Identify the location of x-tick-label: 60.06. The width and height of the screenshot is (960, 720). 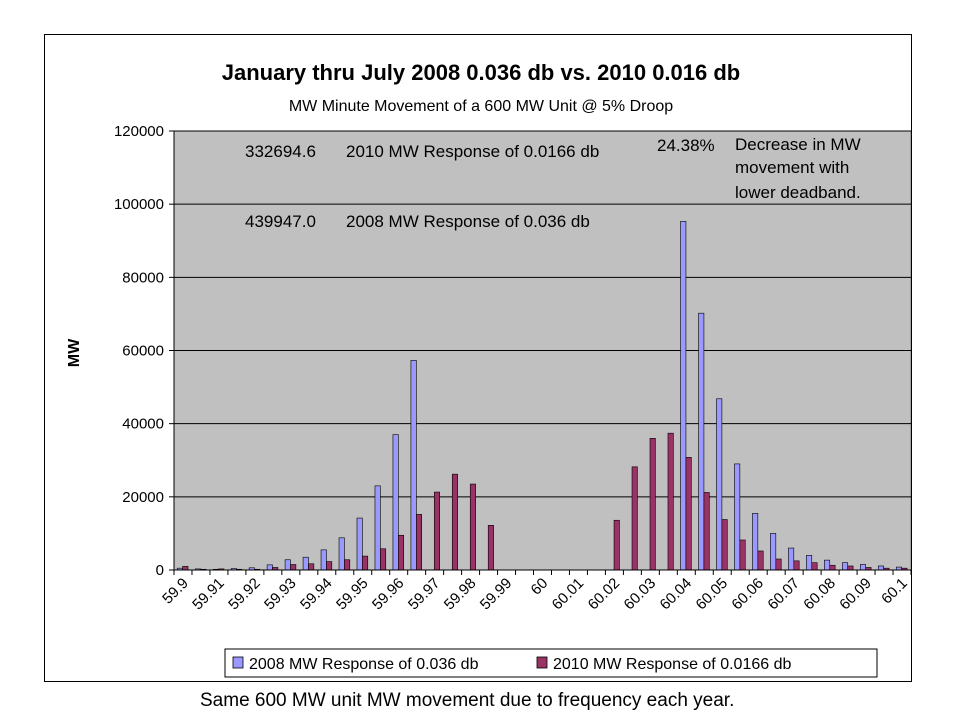
(747, 594).